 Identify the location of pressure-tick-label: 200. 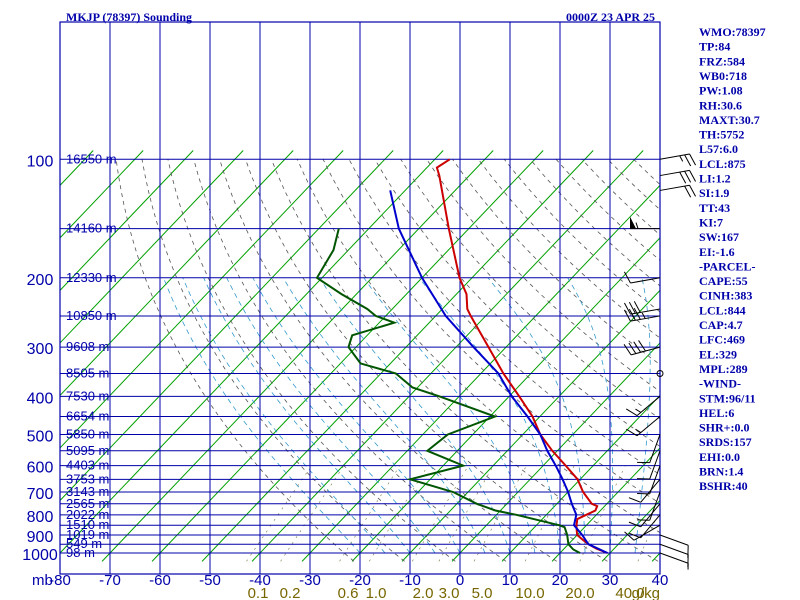
(40, 280).